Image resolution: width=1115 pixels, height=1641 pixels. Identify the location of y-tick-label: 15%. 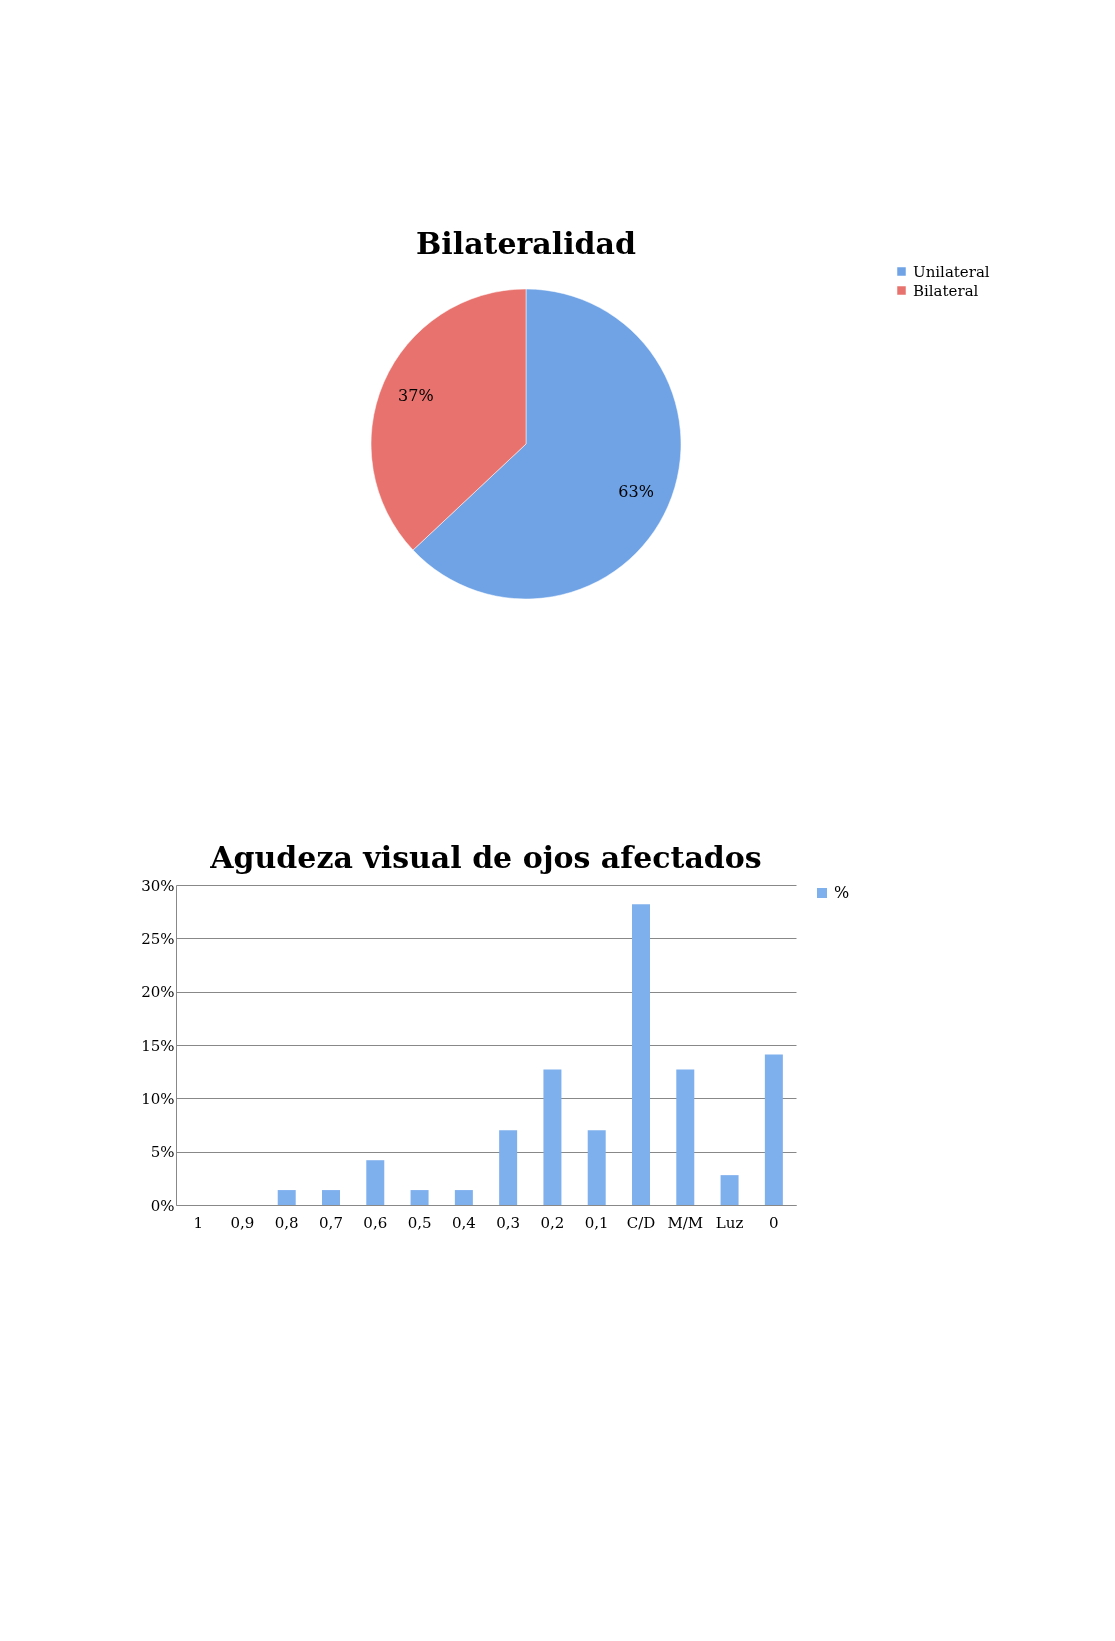
(158, 1045).